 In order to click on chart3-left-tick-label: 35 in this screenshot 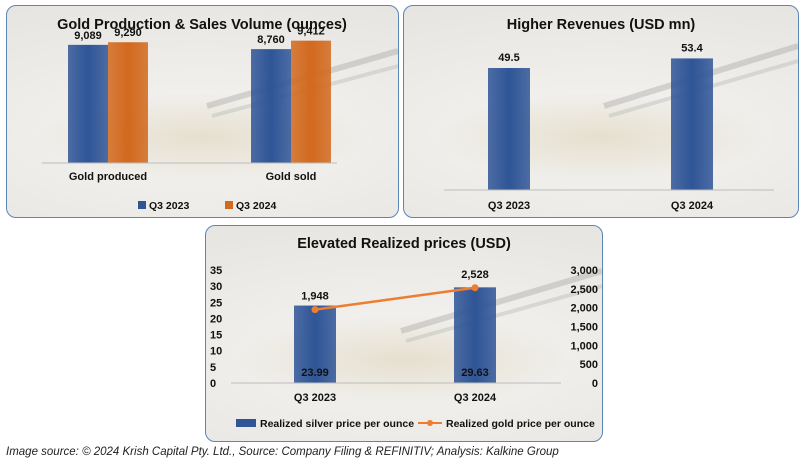, I will do `click(216, 271)`.